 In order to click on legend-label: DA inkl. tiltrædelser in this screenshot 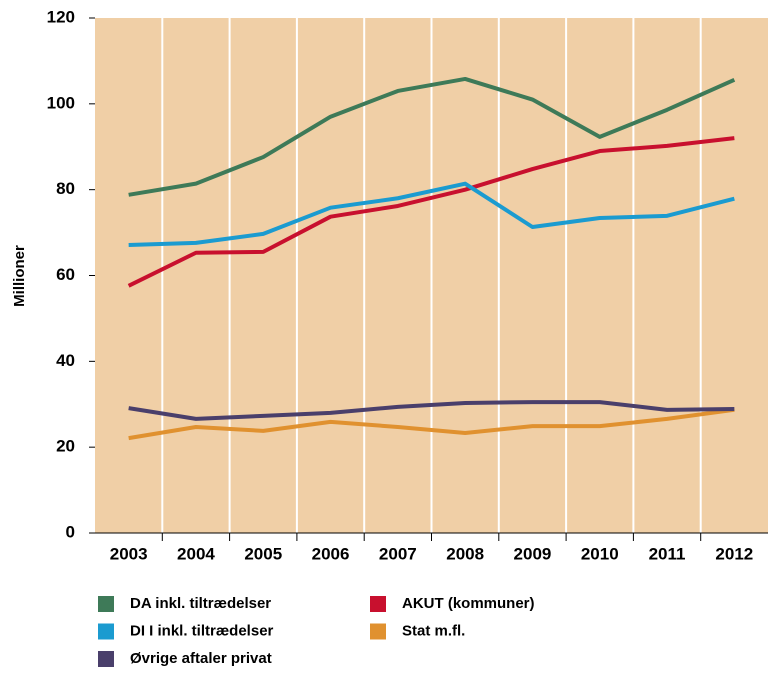, I will do `click(200, 603)`.